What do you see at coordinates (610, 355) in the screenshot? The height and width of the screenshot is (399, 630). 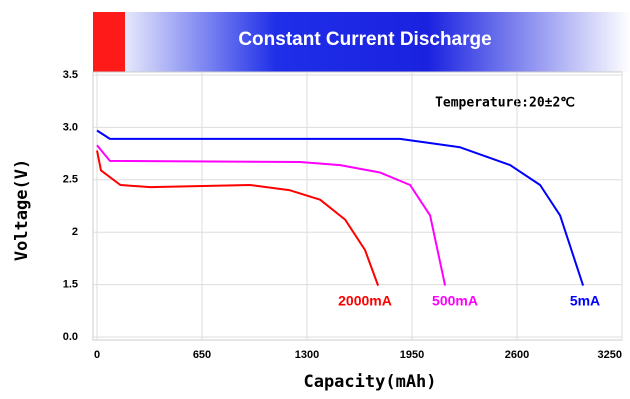 I see `x-tick-label: 3250` at bounding box center [610, 355].